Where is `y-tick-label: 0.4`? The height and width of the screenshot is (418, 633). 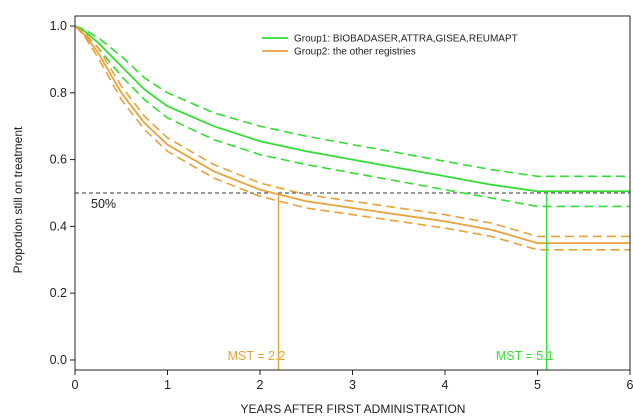 y-tick-label: 0.4 is located at coordinates (58, 226).